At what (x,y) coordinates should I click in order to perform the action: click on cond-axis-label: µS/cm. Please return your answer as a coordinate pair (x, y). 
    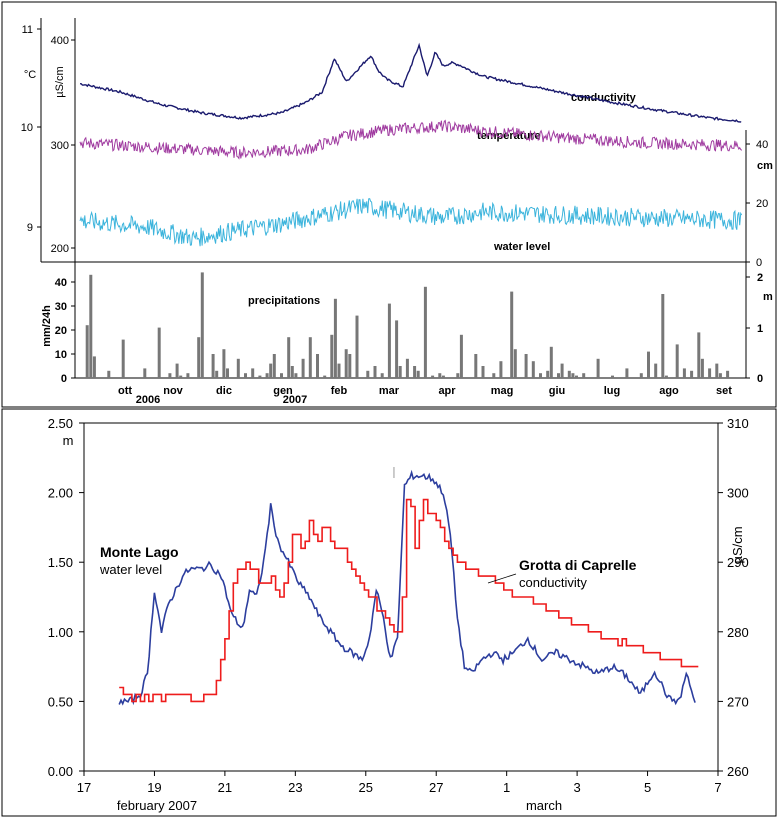
    Looking at the image, I should click on (60, 81).